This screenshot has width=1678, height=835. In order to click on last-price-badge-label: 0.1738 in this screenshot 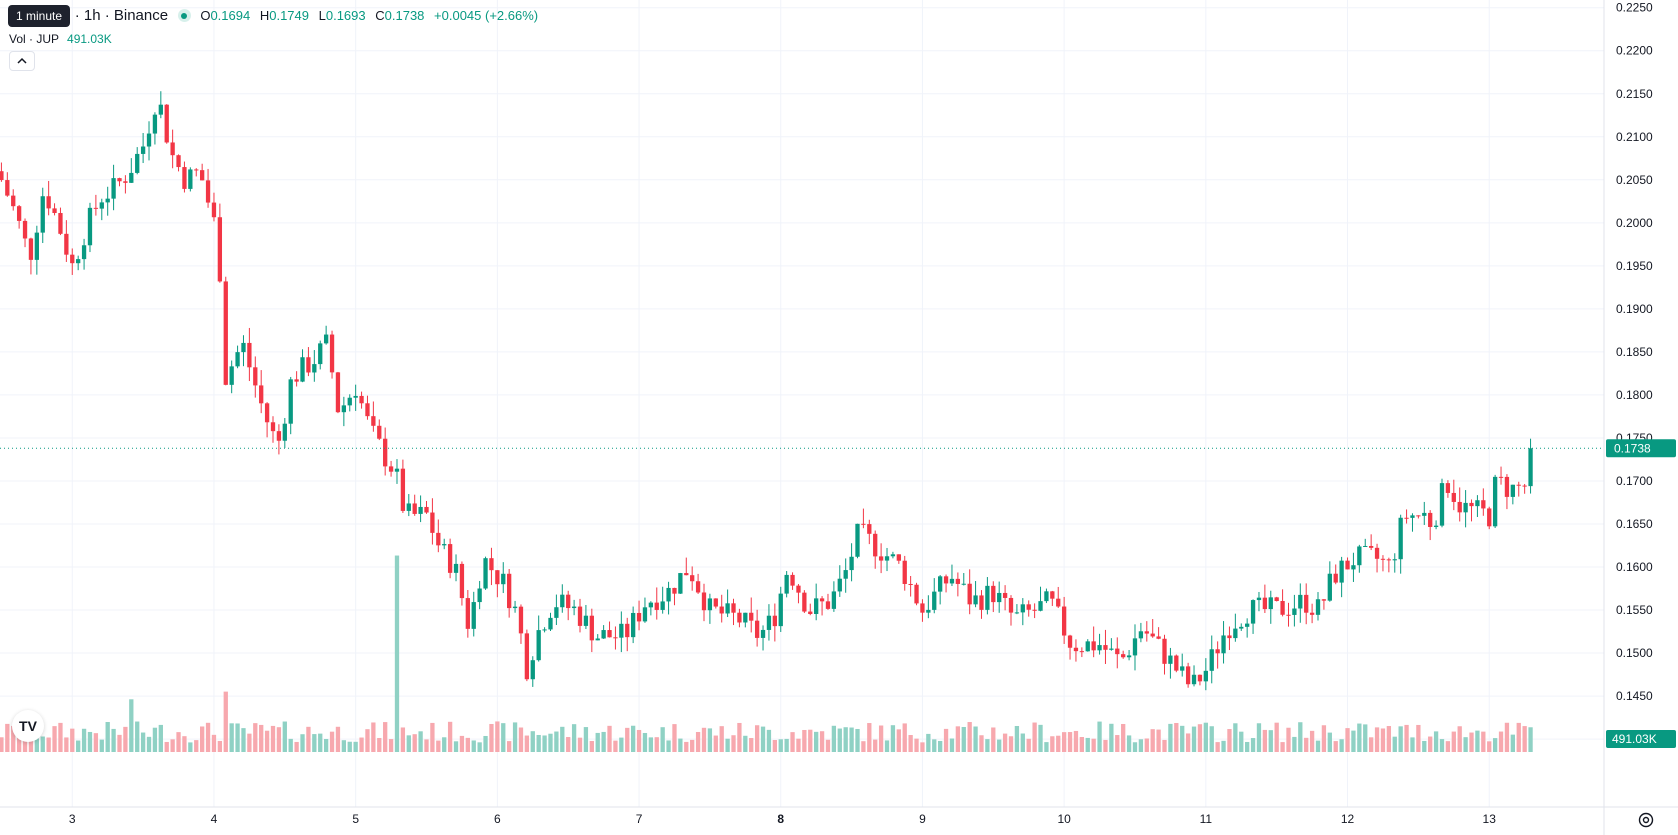, I will do `click(1632, 448)`.